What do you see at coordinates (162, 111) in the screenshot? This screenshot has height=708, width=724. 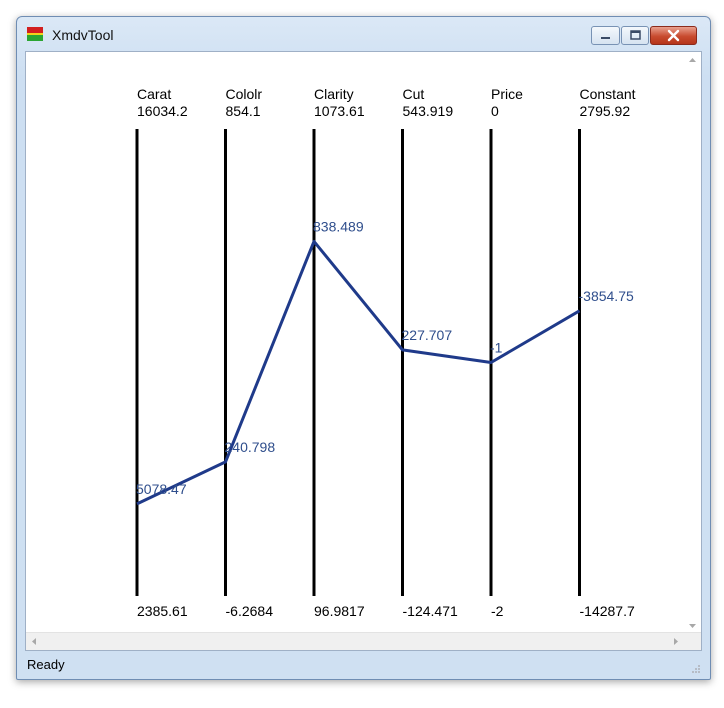 I see `axis-max-label: 16034.2` at bounding box center [162, 111].